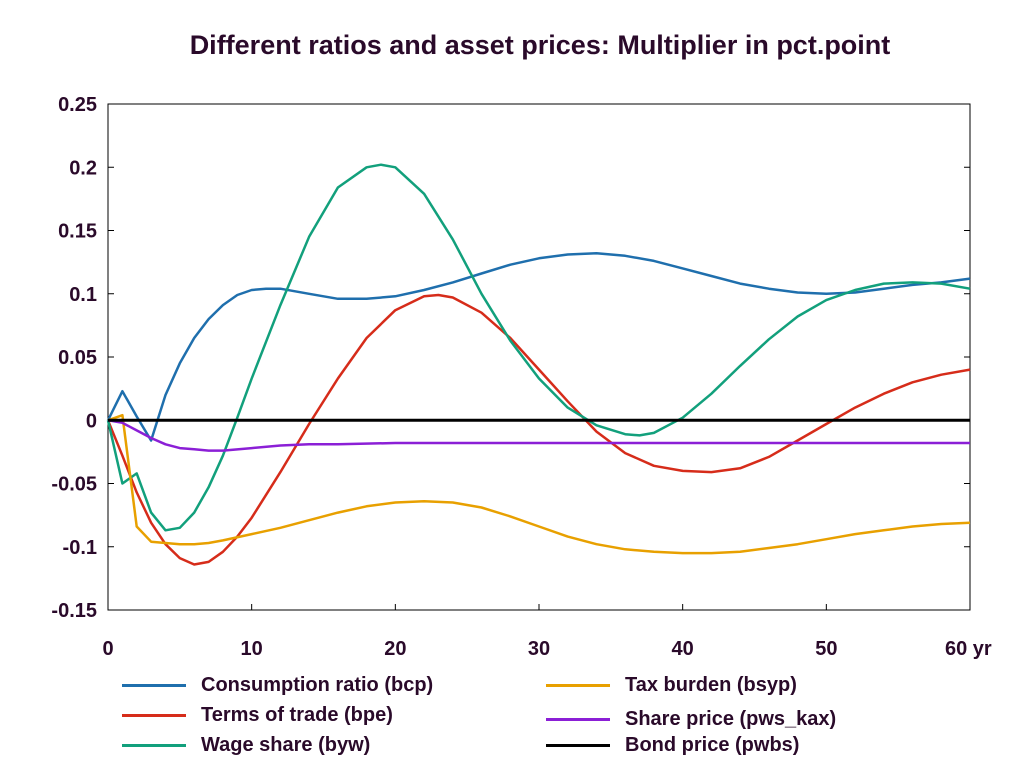 The height and width of the screenshot is (778, 1024). I want to click on x-tick-label: 10, so click(252, 649).